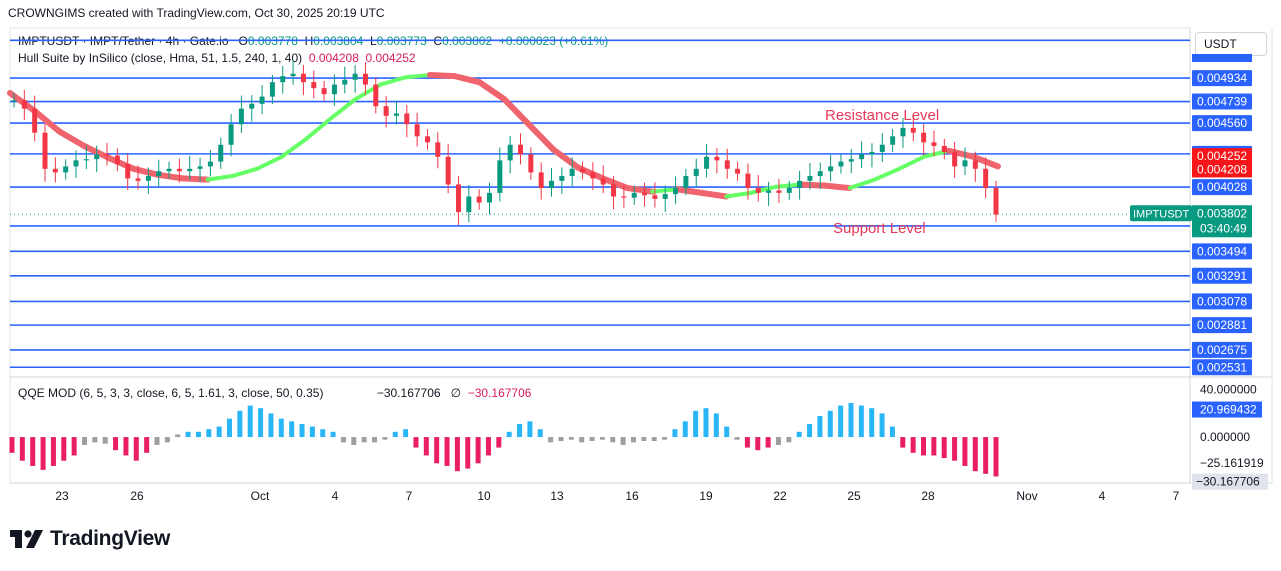  I want to click on currency-selector: USDT, so click(1231, 44).